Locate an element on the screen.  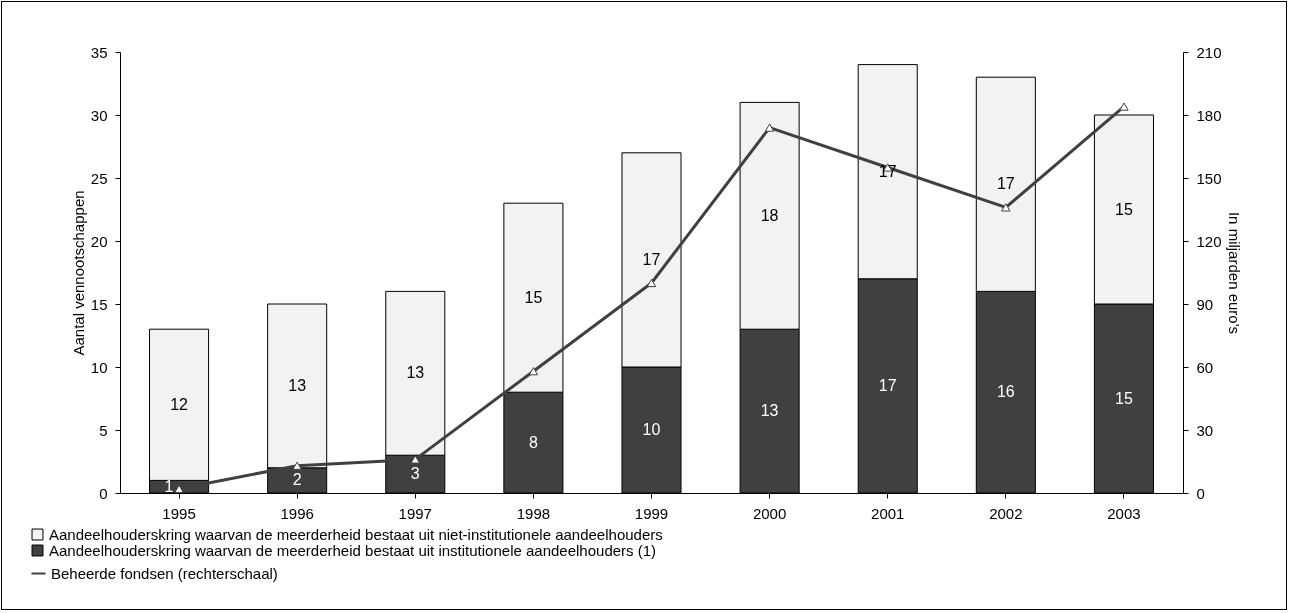
y-tick-label: 30 is located at coordinates (99, 115).